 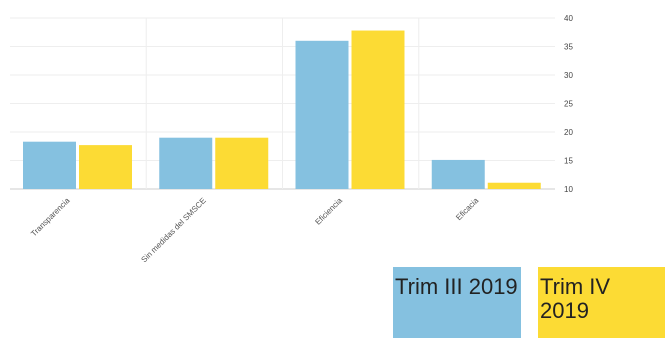 I want to click on y-tick-label: 15, so click(x=568, y=161).